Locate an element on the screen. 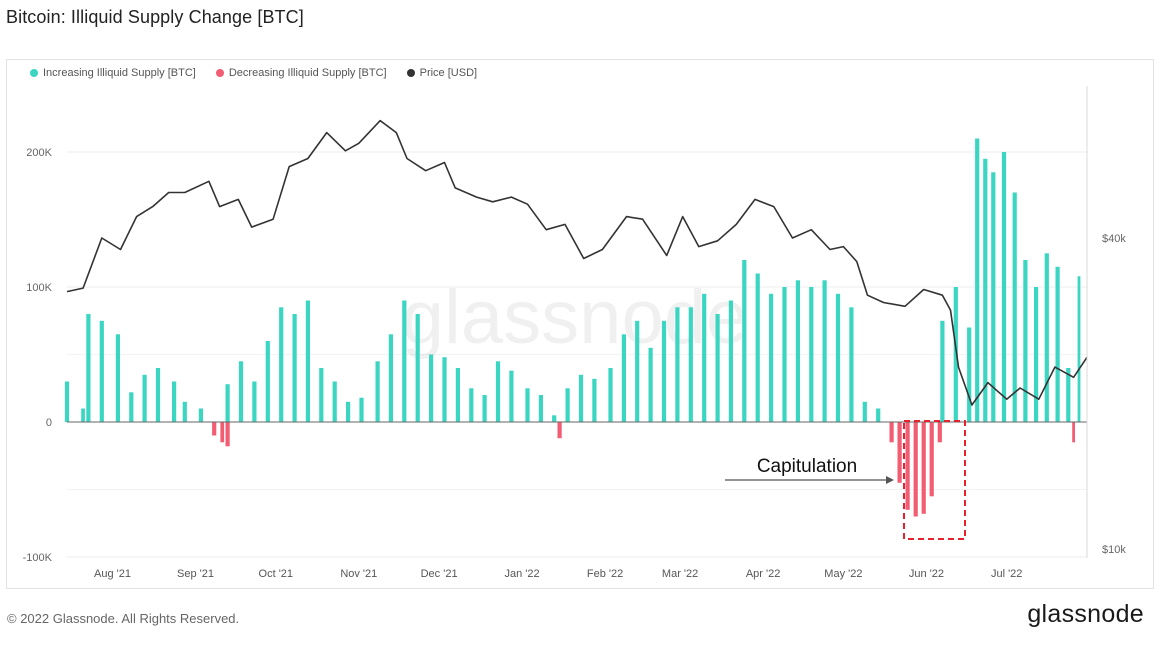  right-tick-label-0: $40k is located at coordinates (1114, 239).